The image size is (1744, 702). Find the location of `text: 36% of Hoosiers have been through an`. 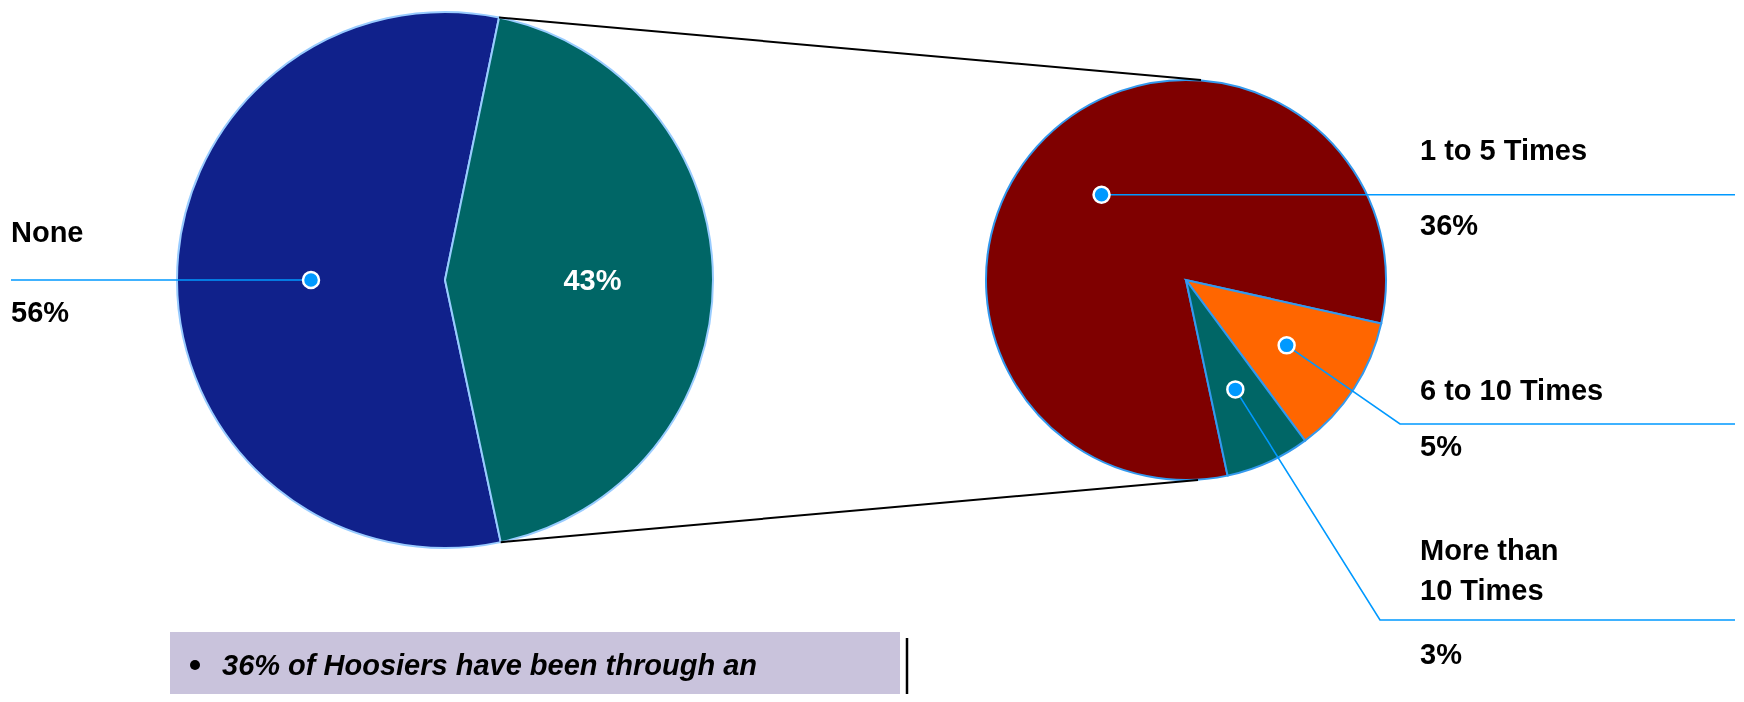

text: 36% of Hoosiers have been through an is located at coordinates (489, 665).